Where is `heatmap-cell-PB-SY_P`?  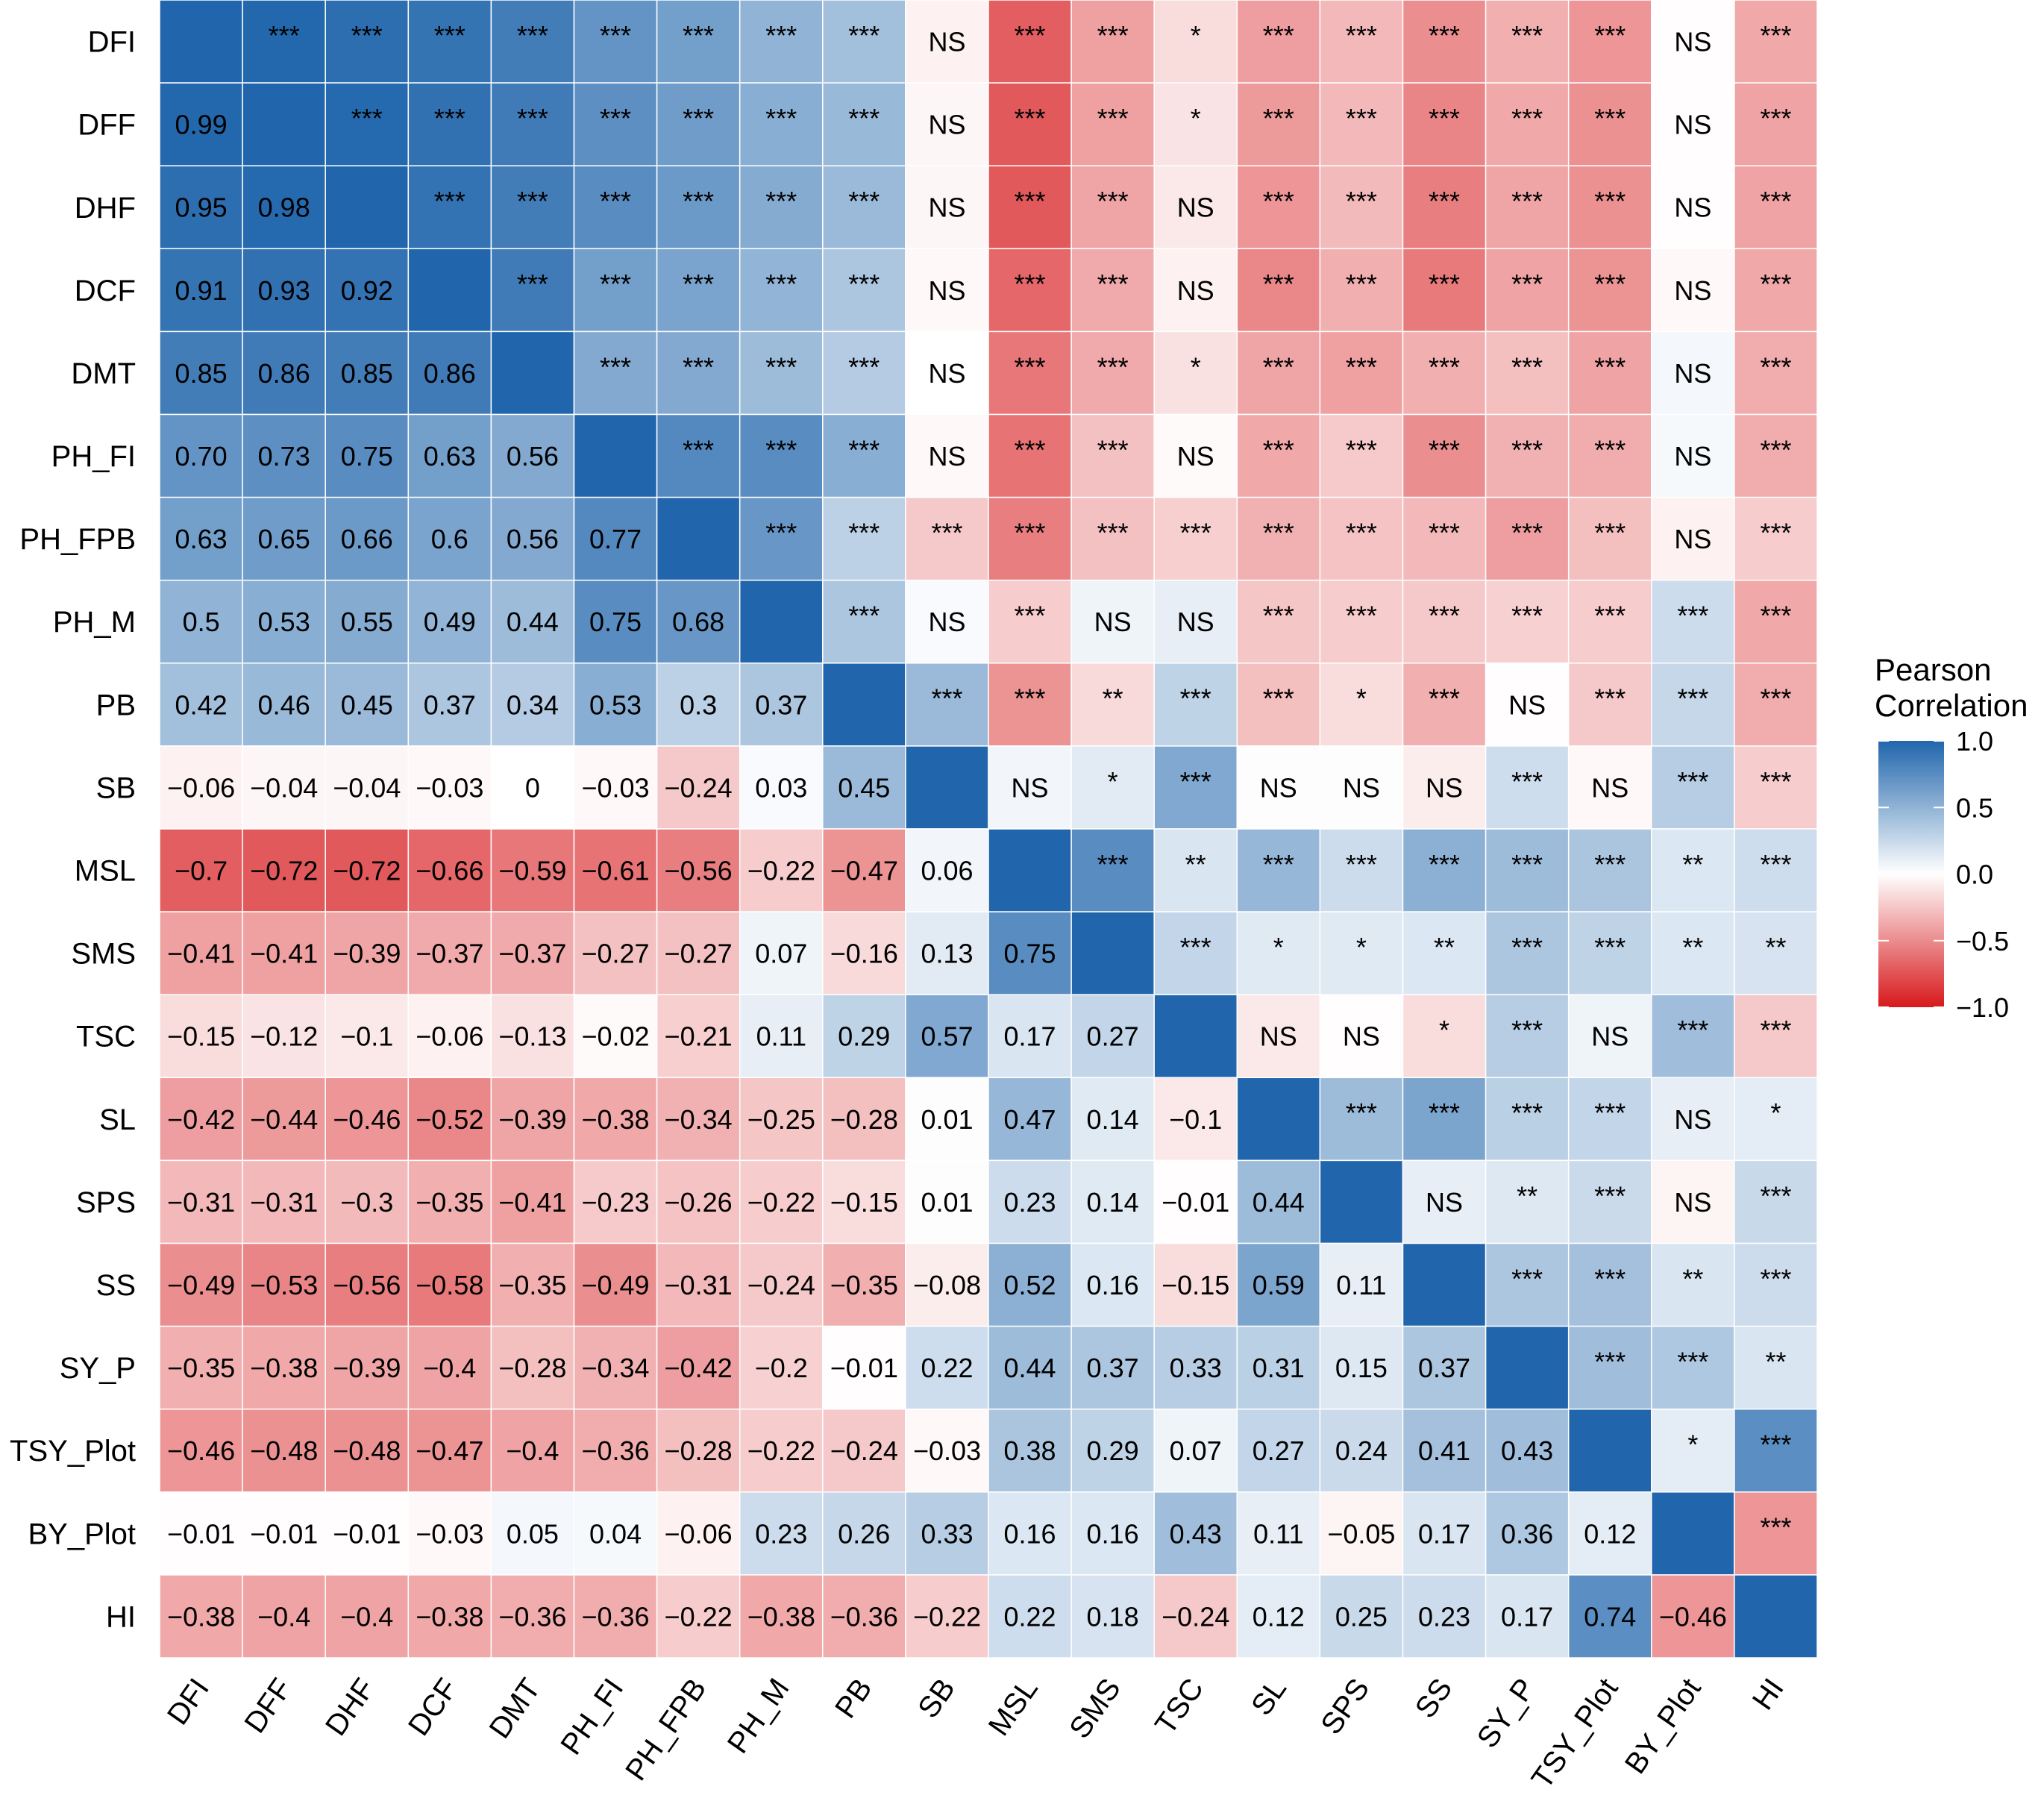 heatmap-cell-PB-SY_P is located at coordinates (1528, 705).